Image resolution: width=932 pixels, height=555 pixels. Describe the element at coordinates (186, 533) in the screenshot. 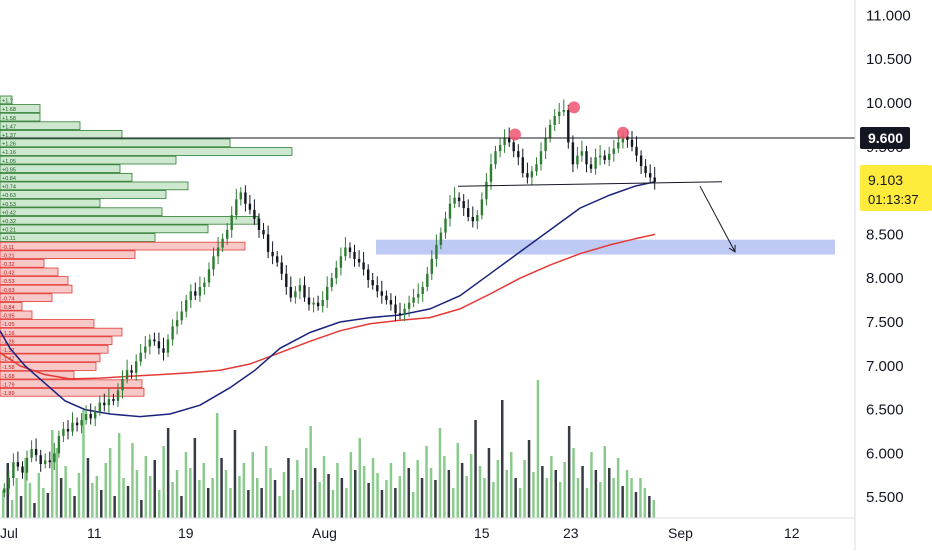

I see `time-tick-label: 19` at that location.